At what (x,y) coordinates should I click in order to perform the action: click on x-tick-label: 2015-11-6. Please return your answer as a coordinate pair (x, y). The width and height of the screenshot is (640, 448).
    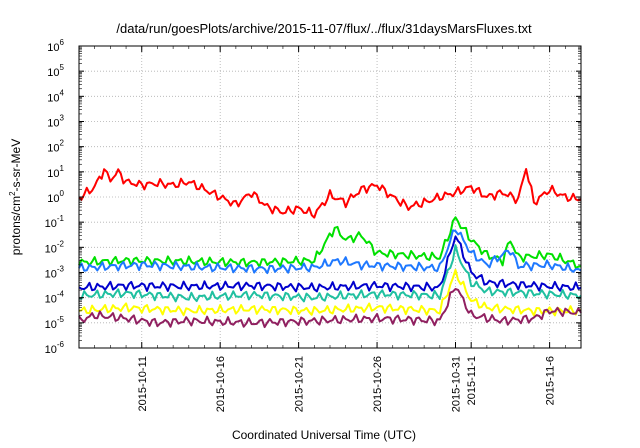
    Looking at the image, I should click on (551, 380).